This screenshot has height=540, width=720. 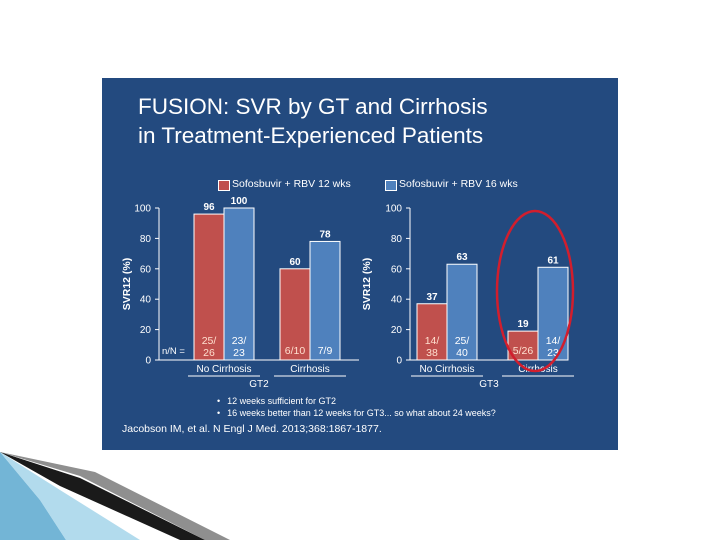 What do you see at coordinates (209, 353) in the screenshot?
I see `n-over-n-label: 26` at bounding box center [209, 353].